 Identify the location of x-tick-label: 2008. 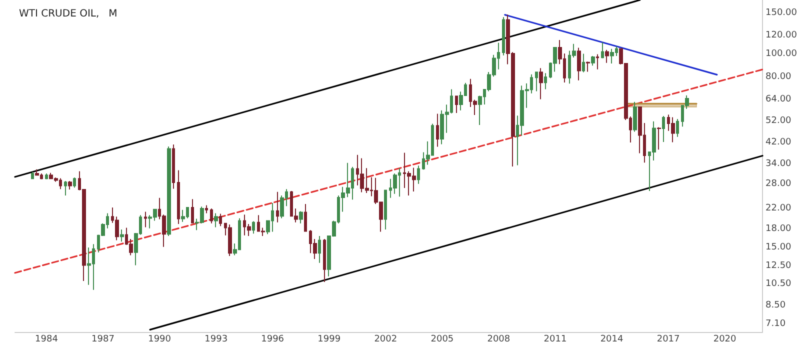
(498, 339).